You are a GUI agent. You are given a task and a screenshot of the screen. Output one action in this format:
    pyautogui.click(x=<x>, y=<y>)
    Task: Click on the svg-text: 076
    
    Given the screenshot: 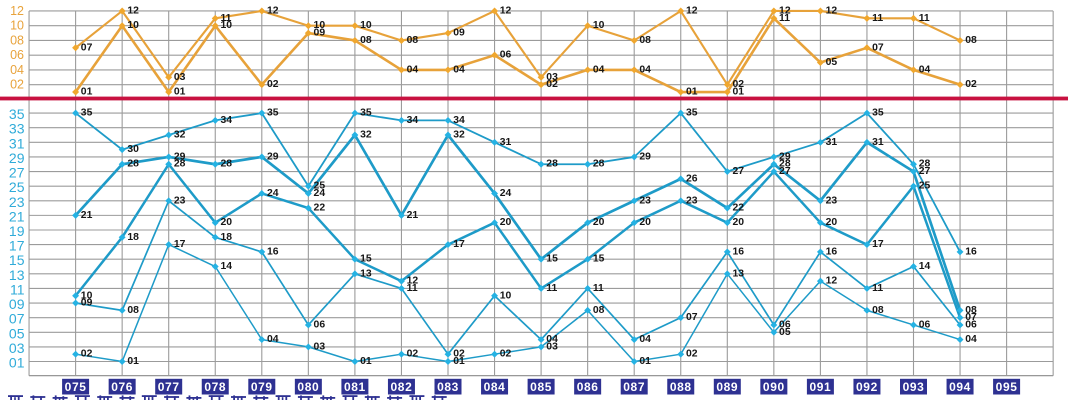 What is the action you would take?
    pyautogui.click(x=122, y=387)
    